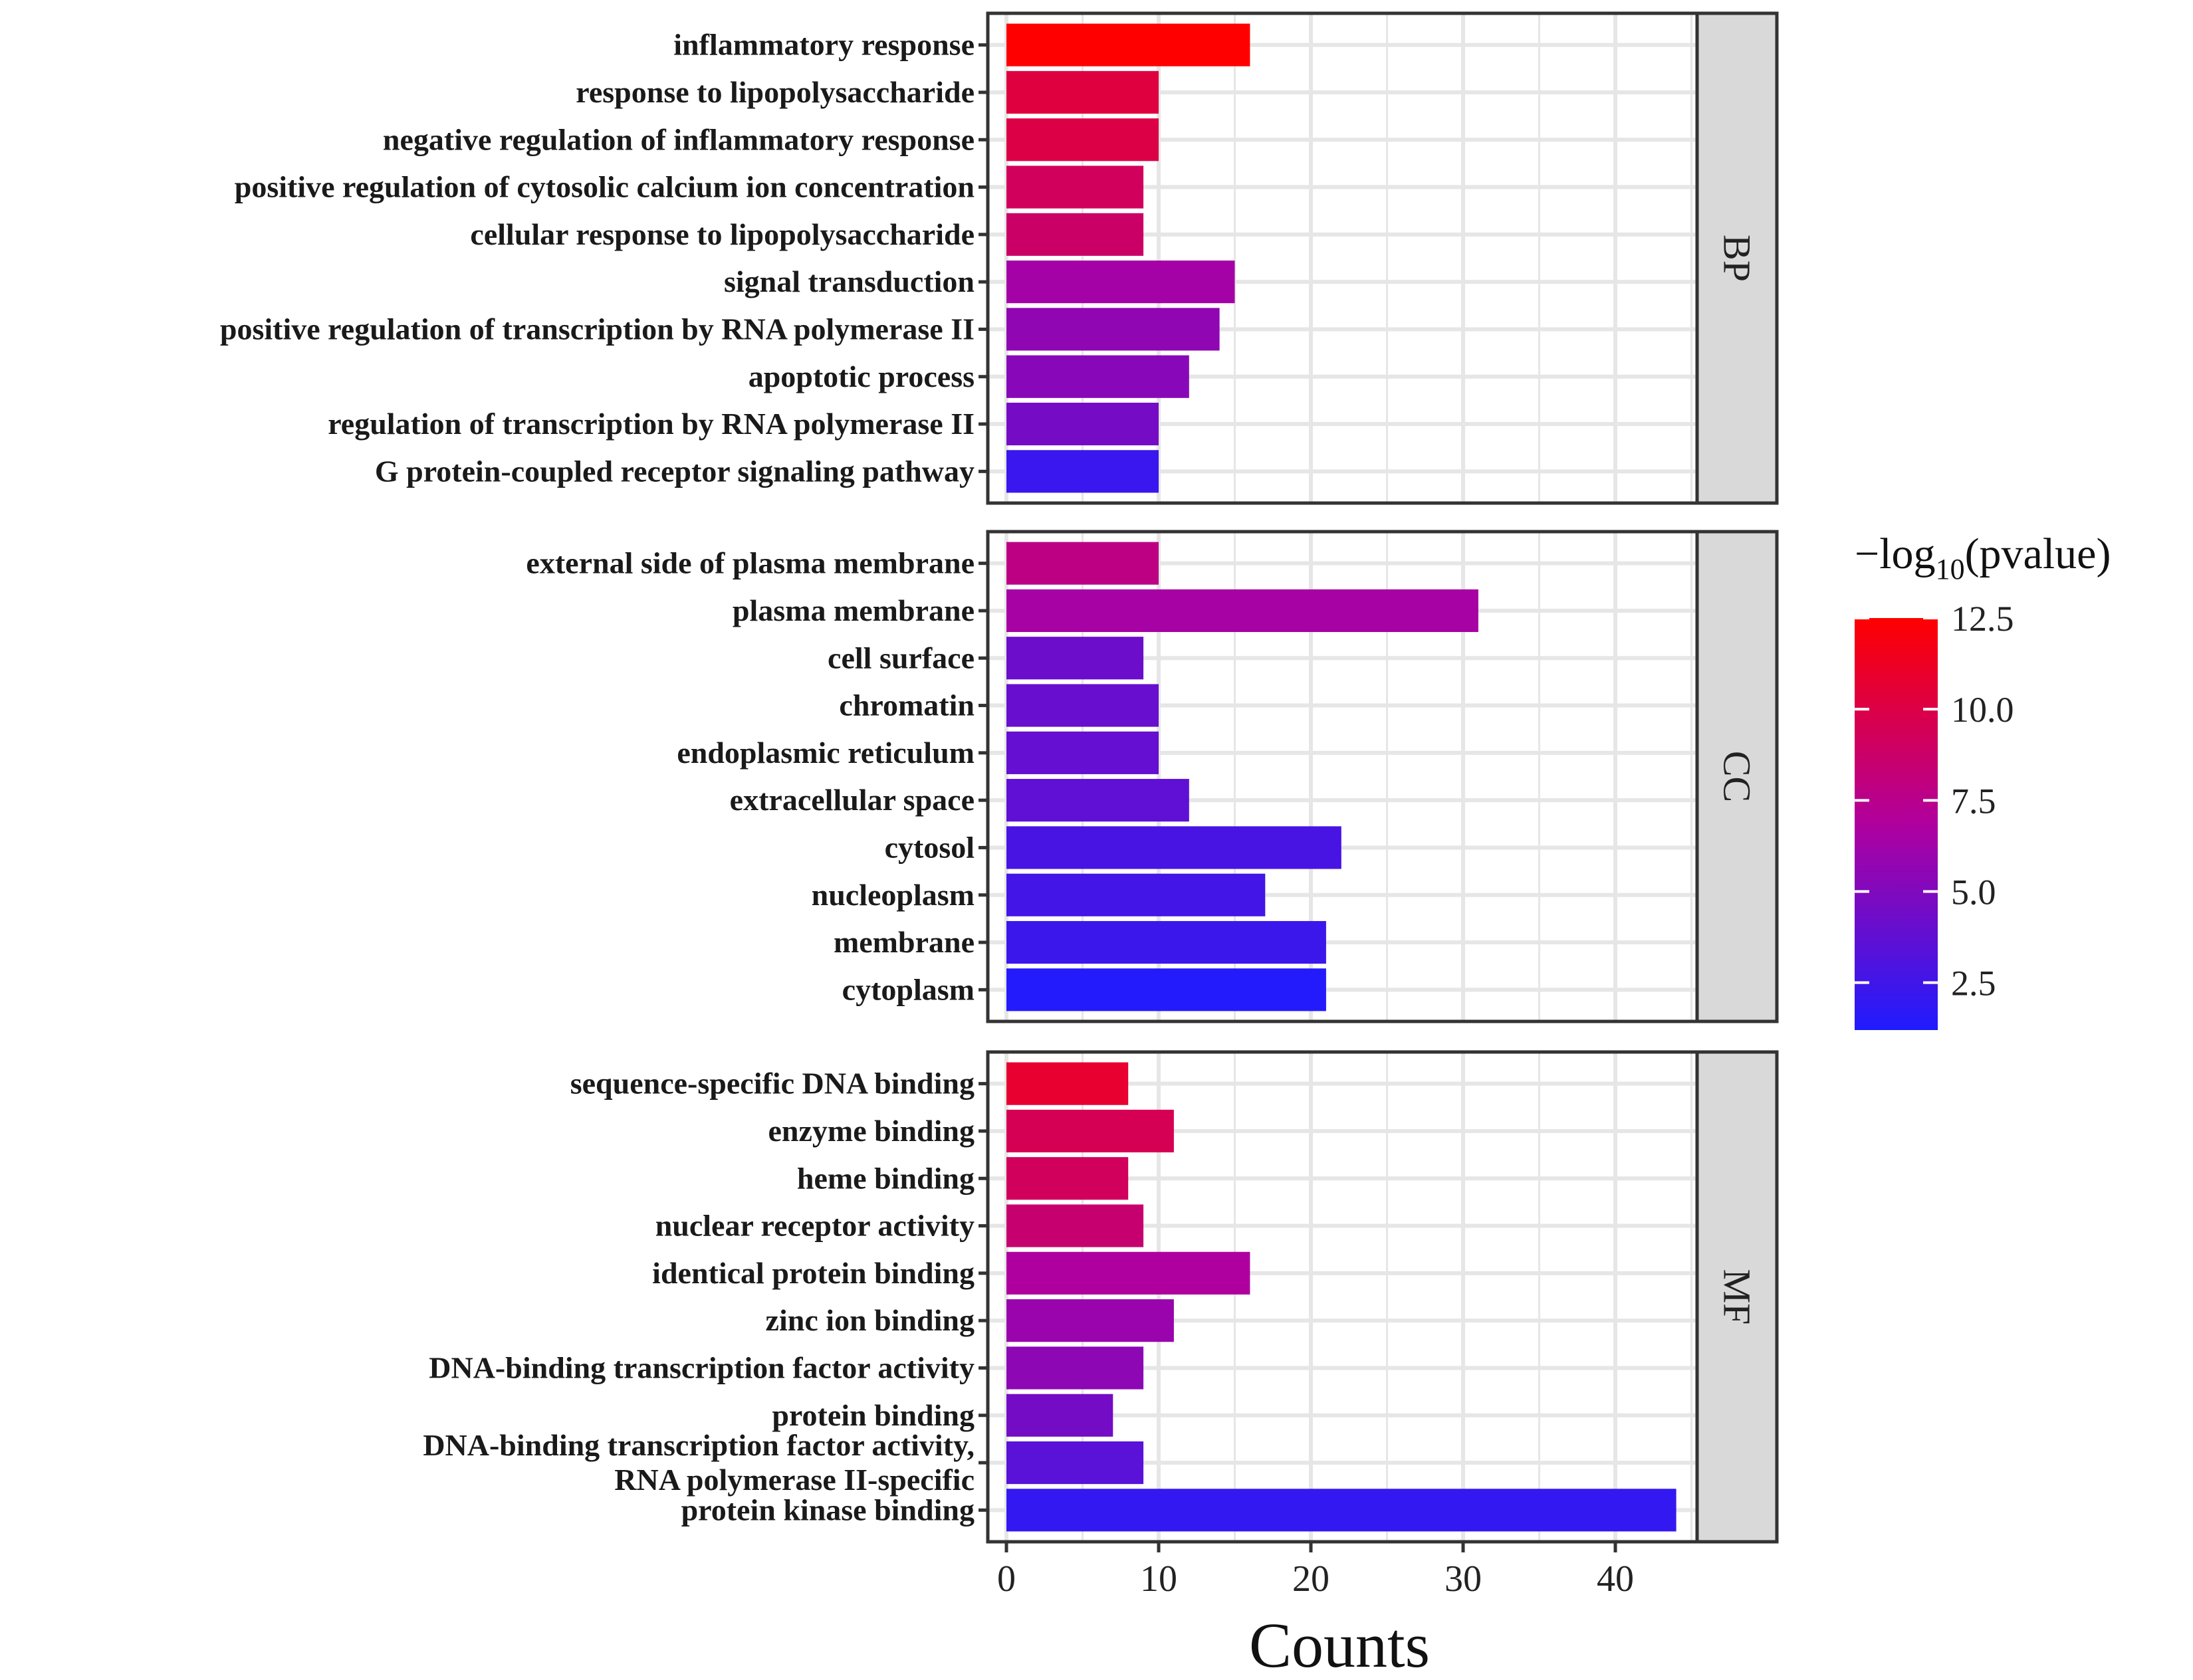 Image resolution: width=2193 pixels, height=1680 pixels. I want to click on legend-title-suffix: (pvalue), so click(2038, 554).